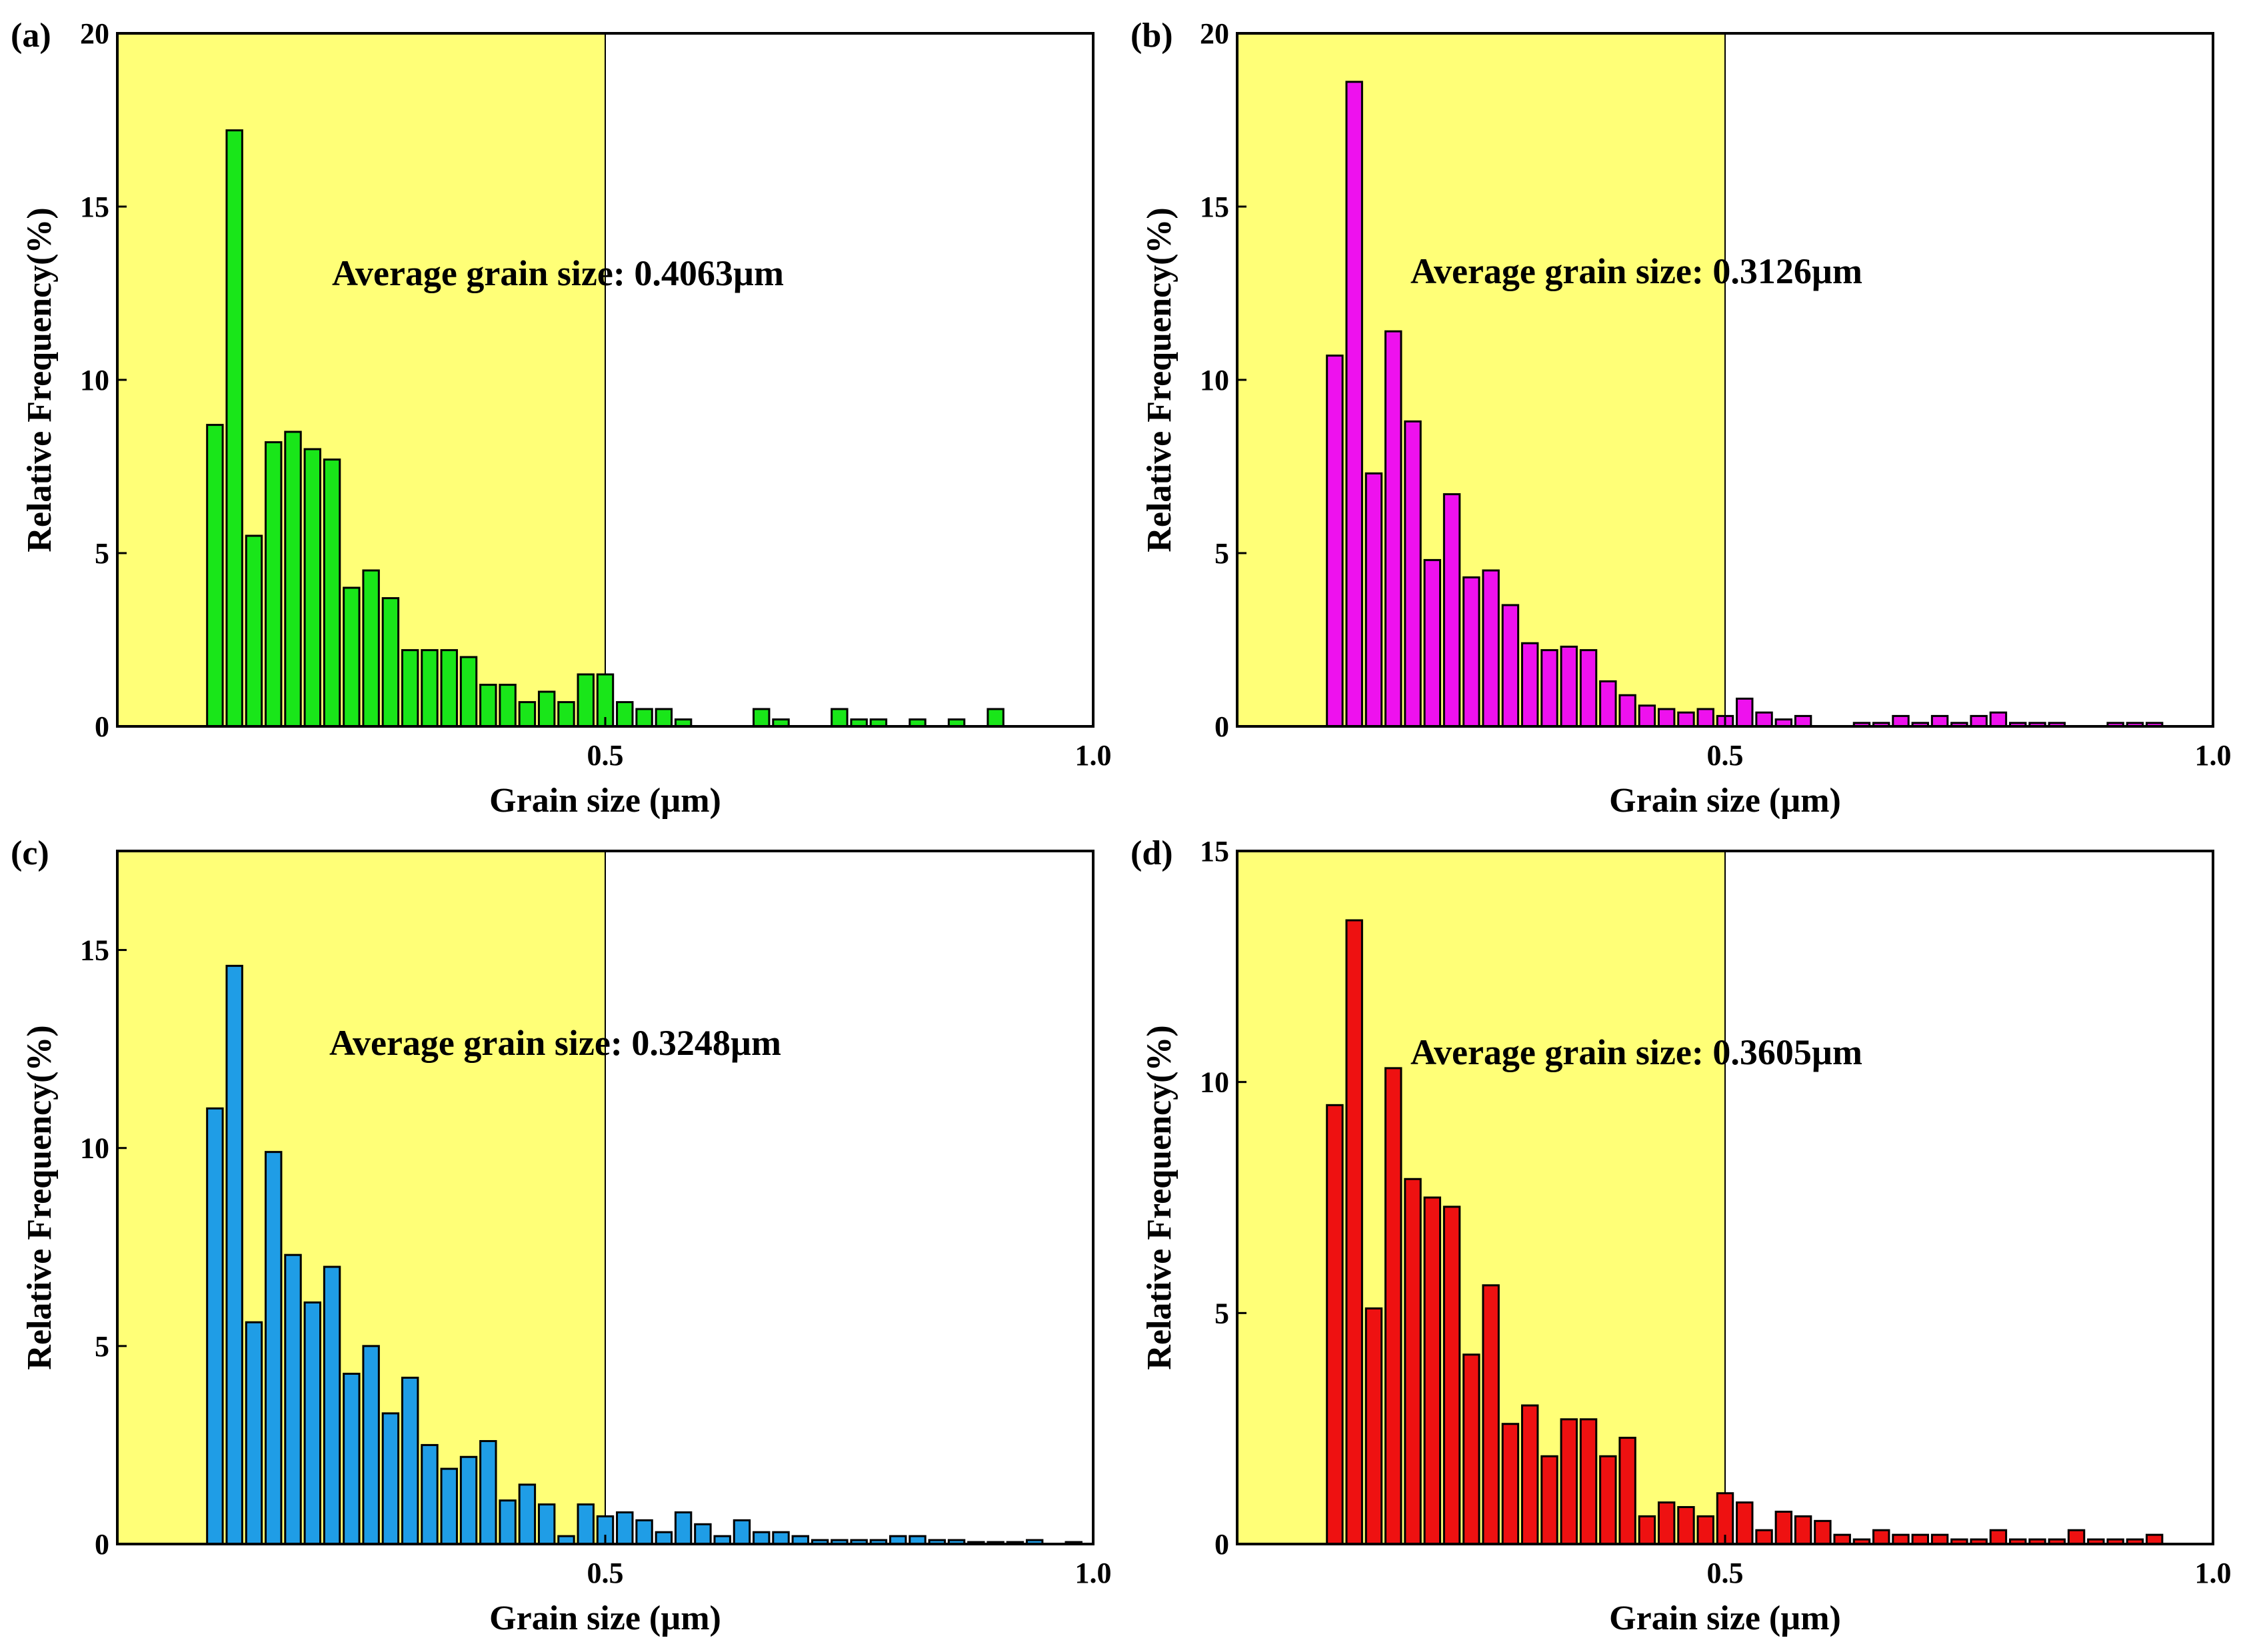 This screenshot has width=2247, height=1652. What do you see at coordinates (1151, 853) in the screenshot?
I see `panel-label: (d)` at bounding box center [1151, 853].